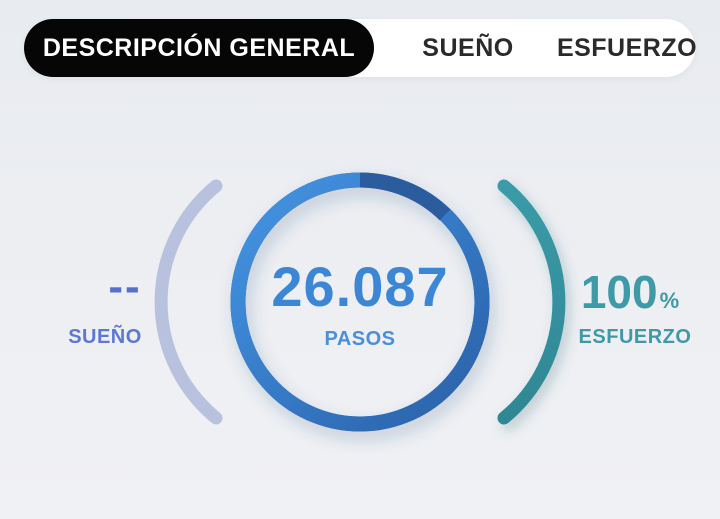 The height and width of the screenshot is (519, 720). I want to click on sleep-value: --, so click(125, 286).